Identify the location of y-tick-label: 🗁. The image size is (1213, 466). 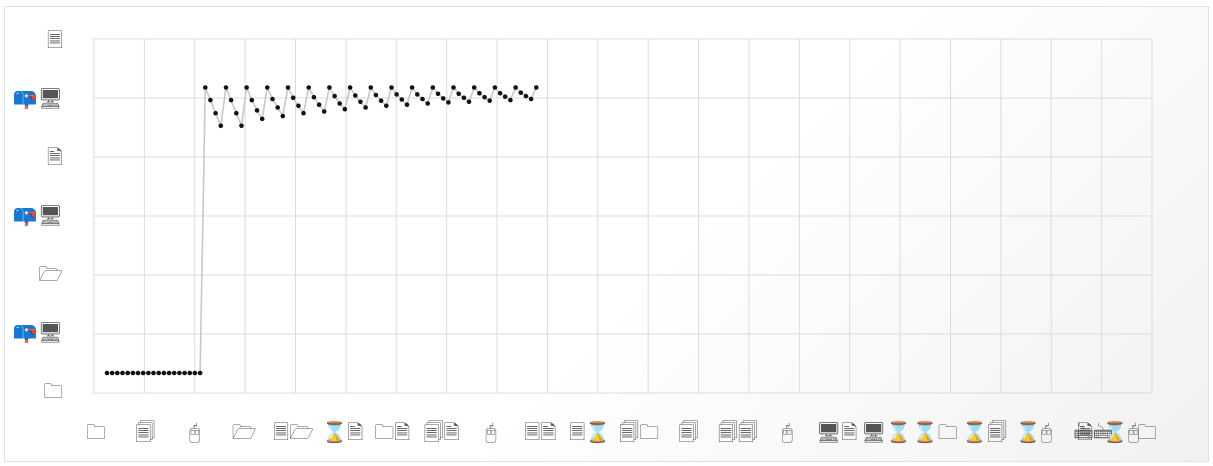
(50, 274).